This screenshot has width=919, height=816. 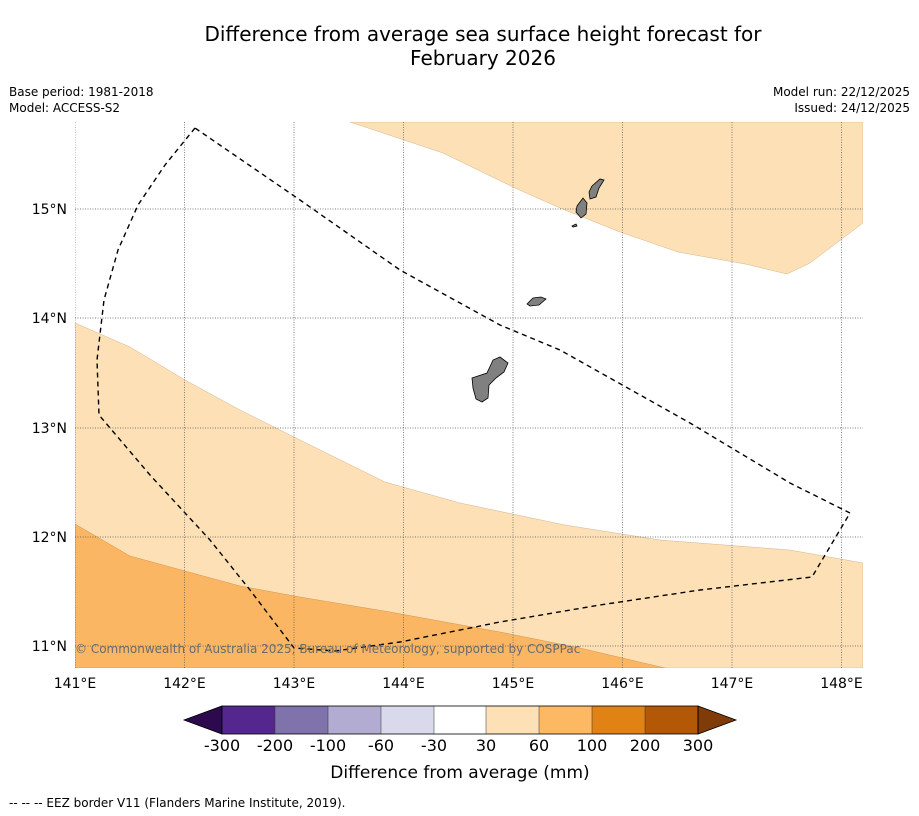 What do you see at coordinates (75, 684) in the screenshot?
I see `lon-label: 141°E` at bounding box center [75, 684].